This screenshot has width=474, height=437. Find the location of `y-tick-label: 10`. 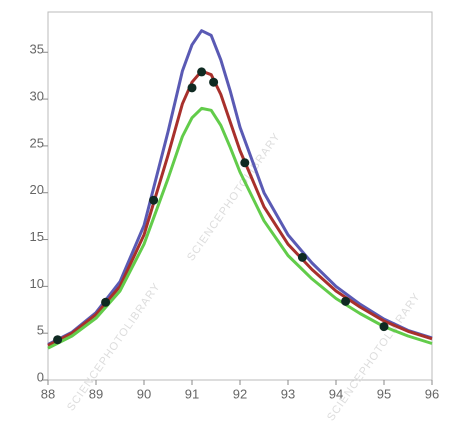

y-tick-label: 10 is located at coordinates (37, 283).